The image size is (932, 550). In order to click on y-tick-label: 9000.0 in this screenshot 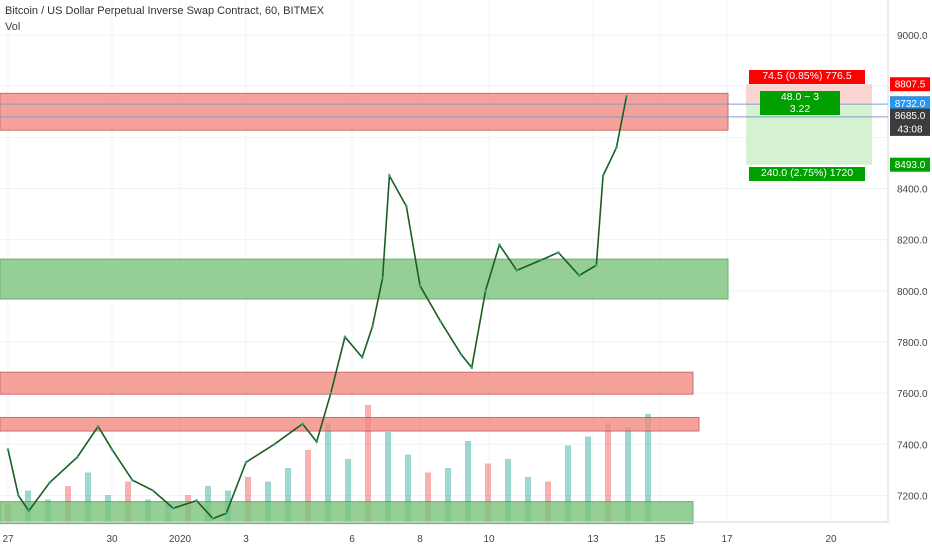, I will do `click(912, 36)`.